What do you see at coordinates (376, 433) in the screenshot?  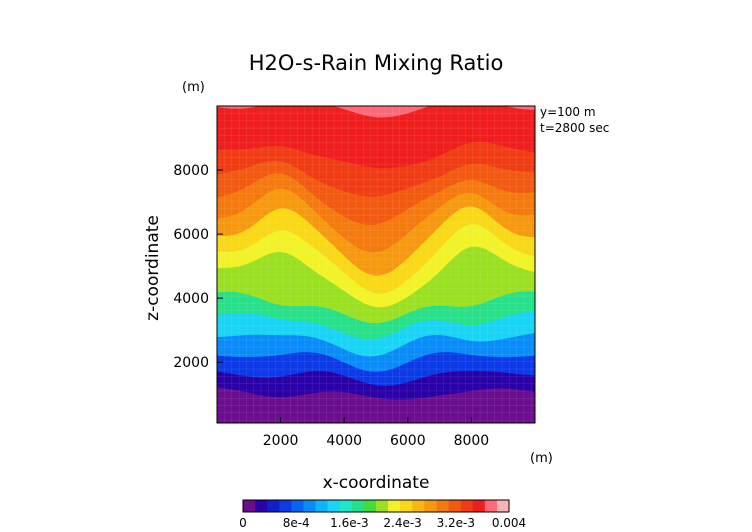 I see `x-axis-ticks: 2000 4000 6000 8000` at bounding box center [376, 433].